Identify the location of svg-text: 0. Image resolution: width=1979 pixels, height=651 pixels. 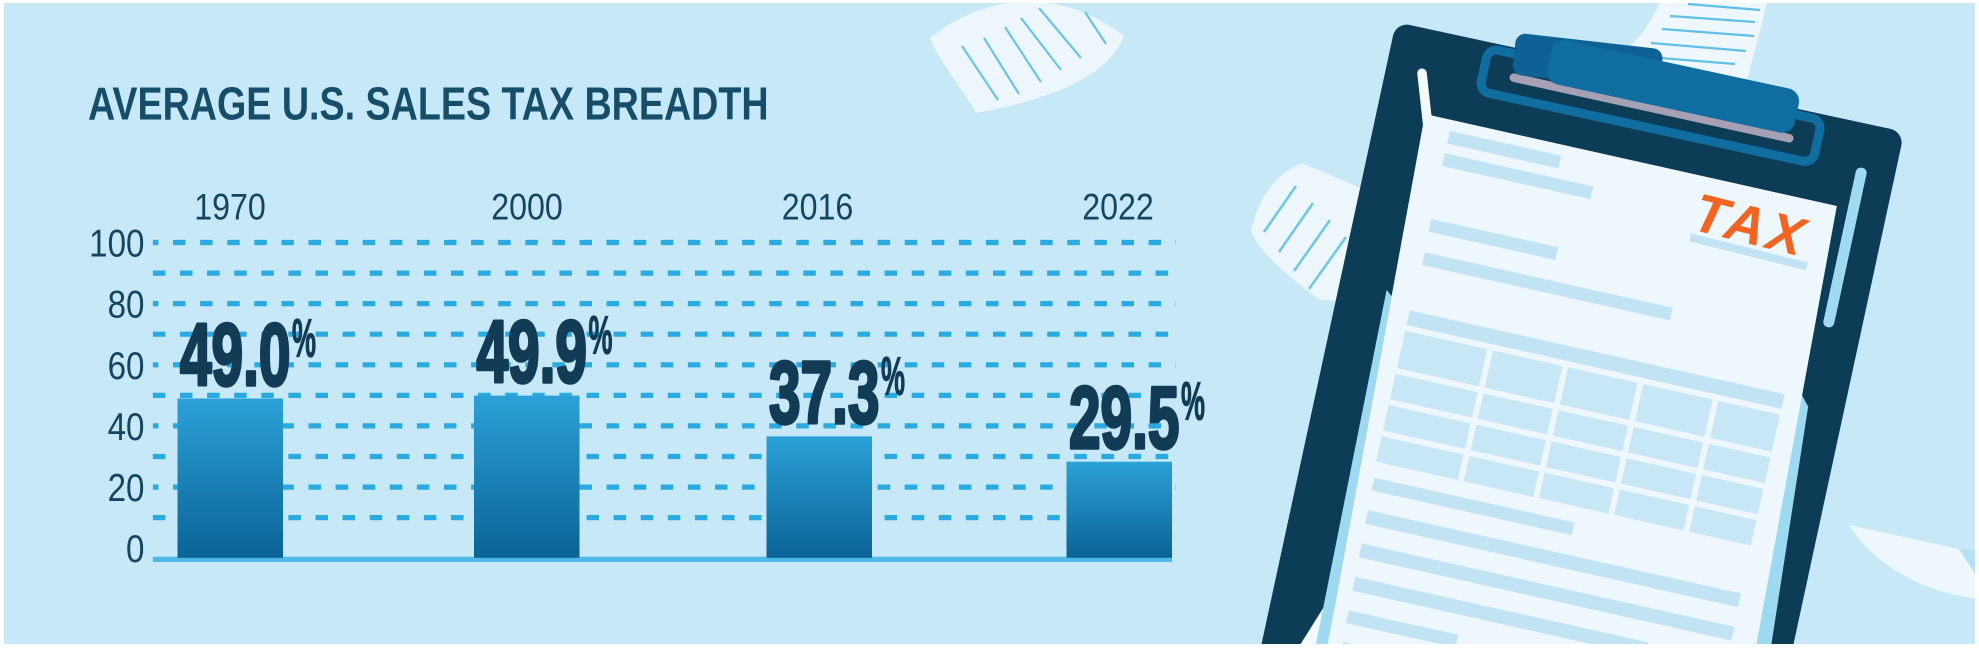
(135, 549).